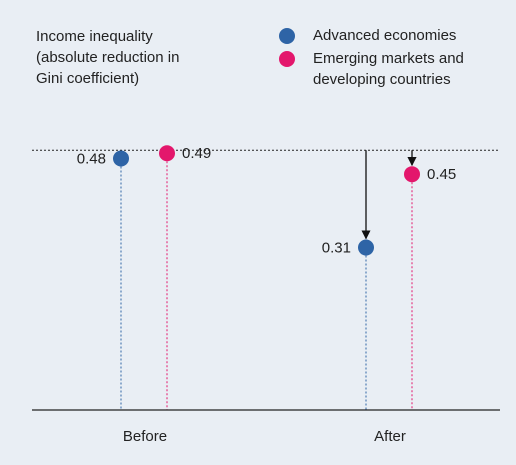 The image size is (516, 465). I want to click on x-tick-label: After, so click(390, 436).